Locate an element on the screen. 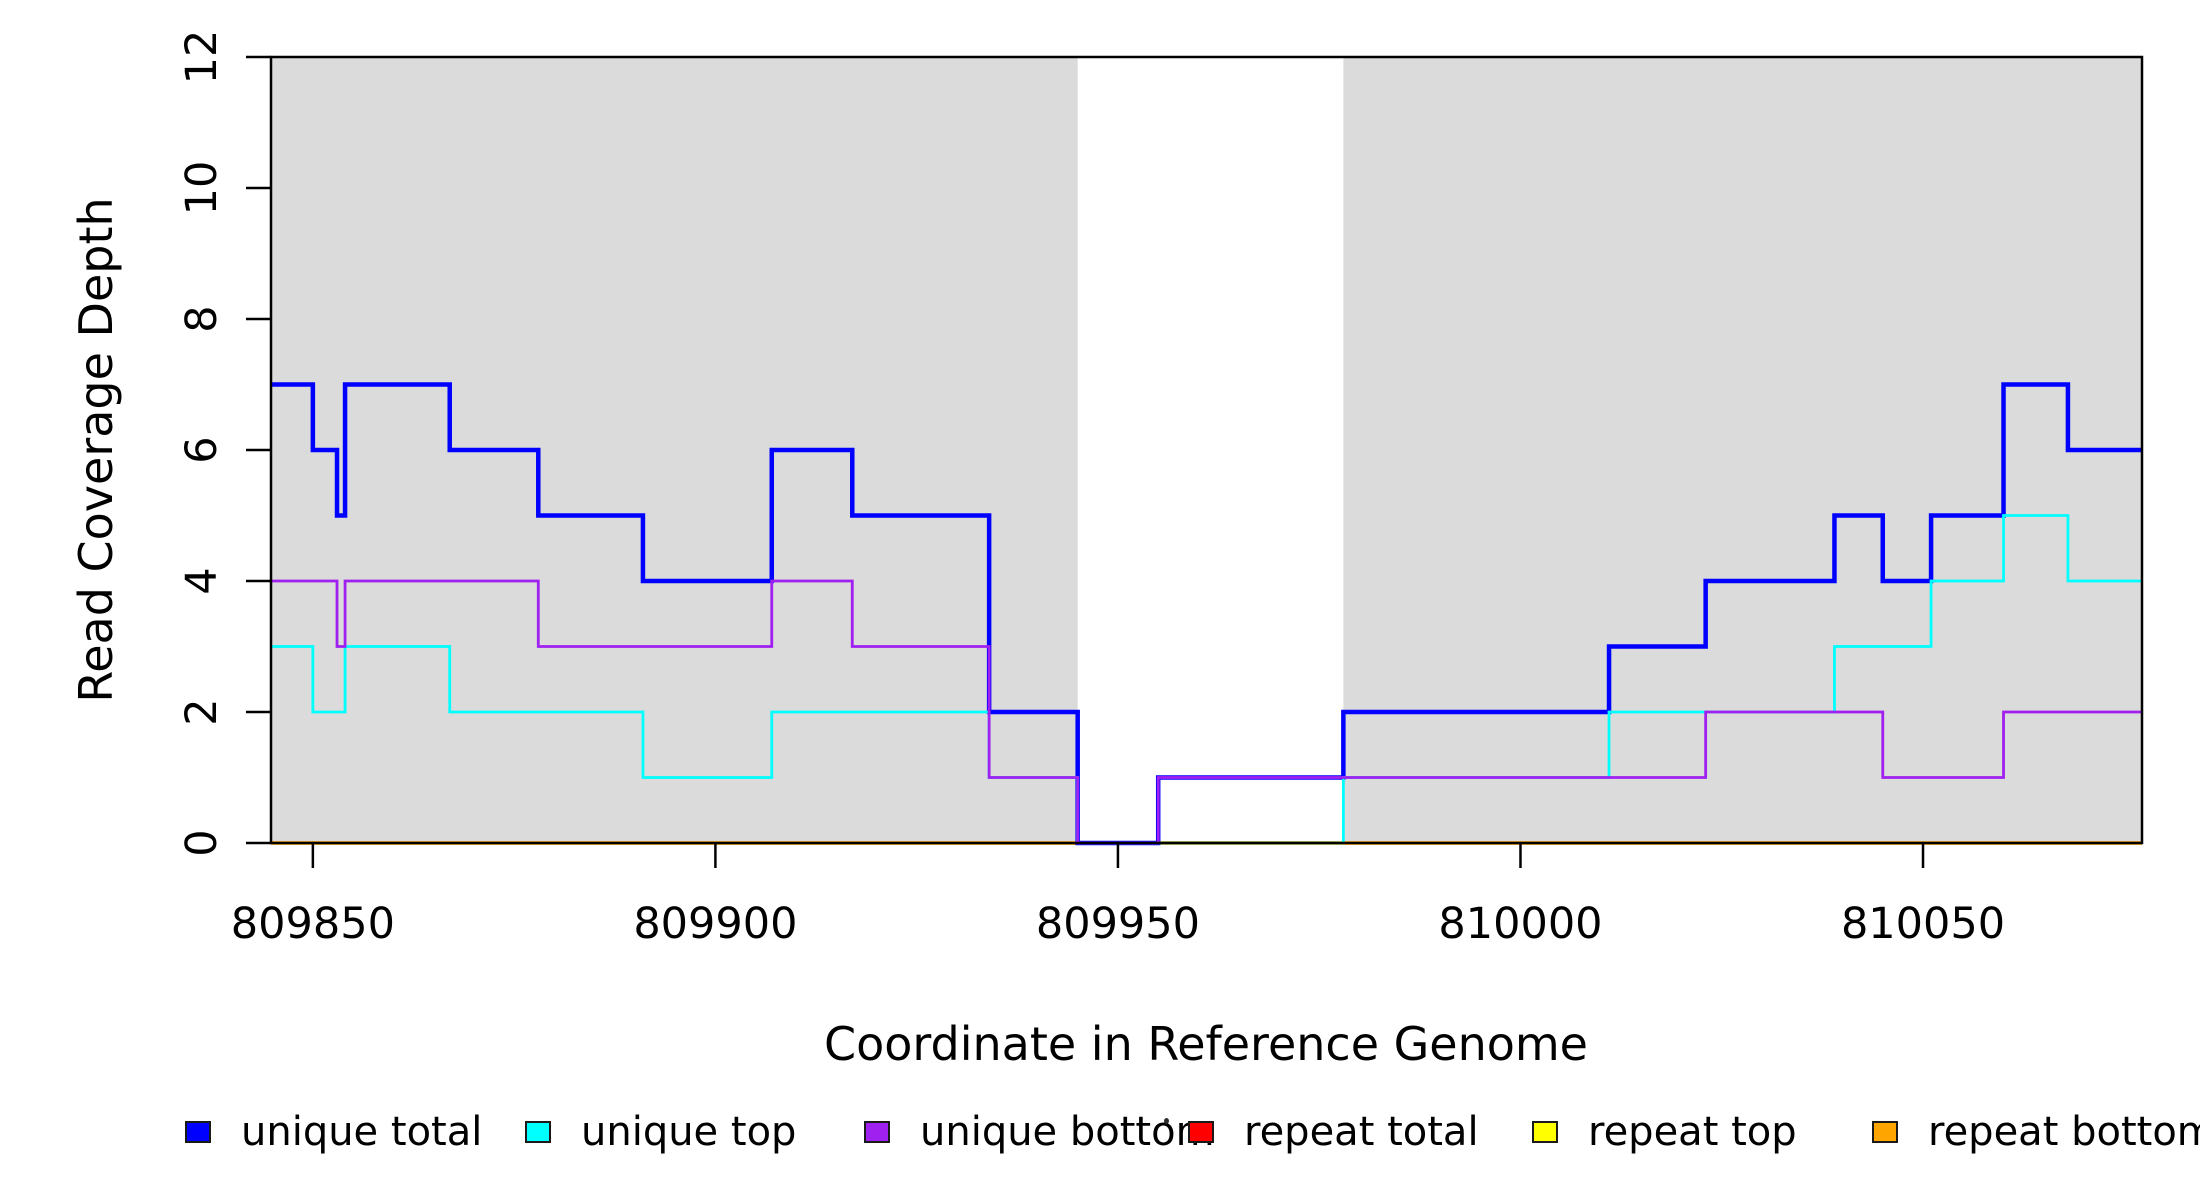 The width and height of the screenshot is (2200, 1200). legend-swatch-unique-top is located at coordinates (538, 1132).